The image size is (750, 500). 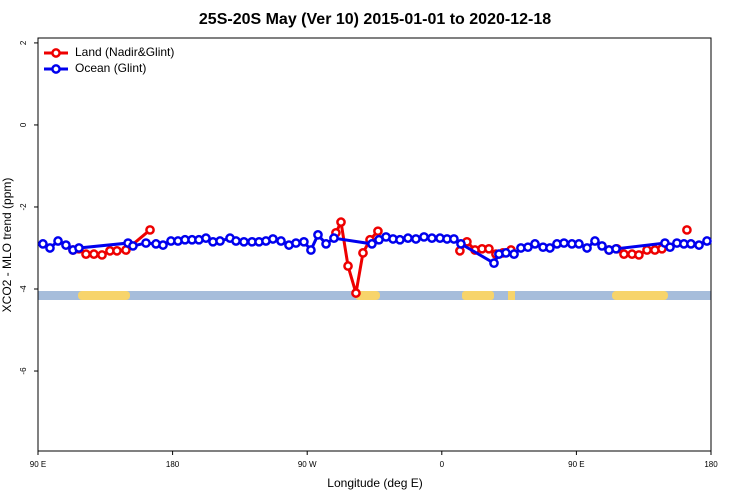 What do you see at coordinates (124, 52) in the screenshot?
I see `legend-label: Land (Nadir&Glint)` at bounding box center [124, 52].